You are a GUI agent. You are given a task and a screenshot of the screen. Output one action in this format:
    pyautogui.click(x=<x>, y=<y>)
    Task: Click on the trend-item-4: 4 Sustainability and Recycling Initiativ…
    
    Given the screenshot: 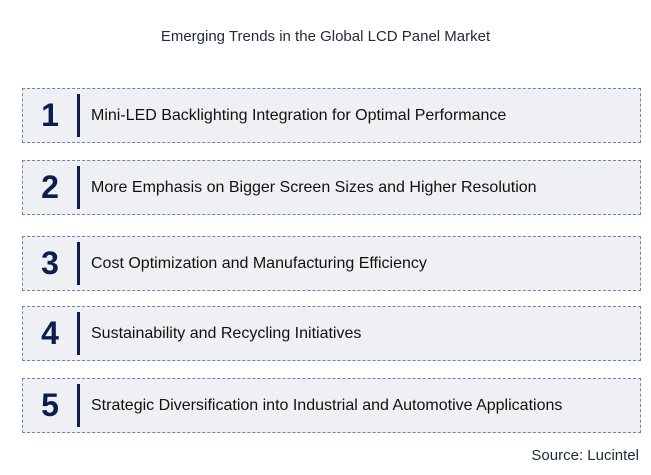 What is the action you would take?
    pyautogui.click(x=331, y=333)
    